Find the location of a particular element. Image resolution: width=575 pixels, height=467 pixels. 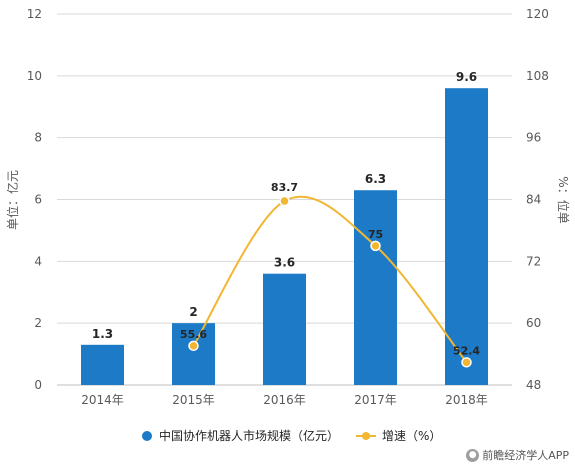

x-tick-label: 2015年 is located at coordinates (193, 400).